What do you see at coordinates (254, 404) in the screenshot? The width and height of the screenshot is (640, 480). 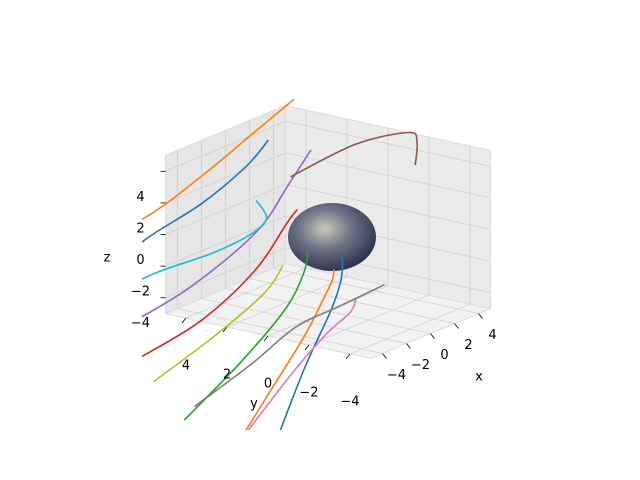 I see `y-axis-label: y` at bounding box center [254, 404].